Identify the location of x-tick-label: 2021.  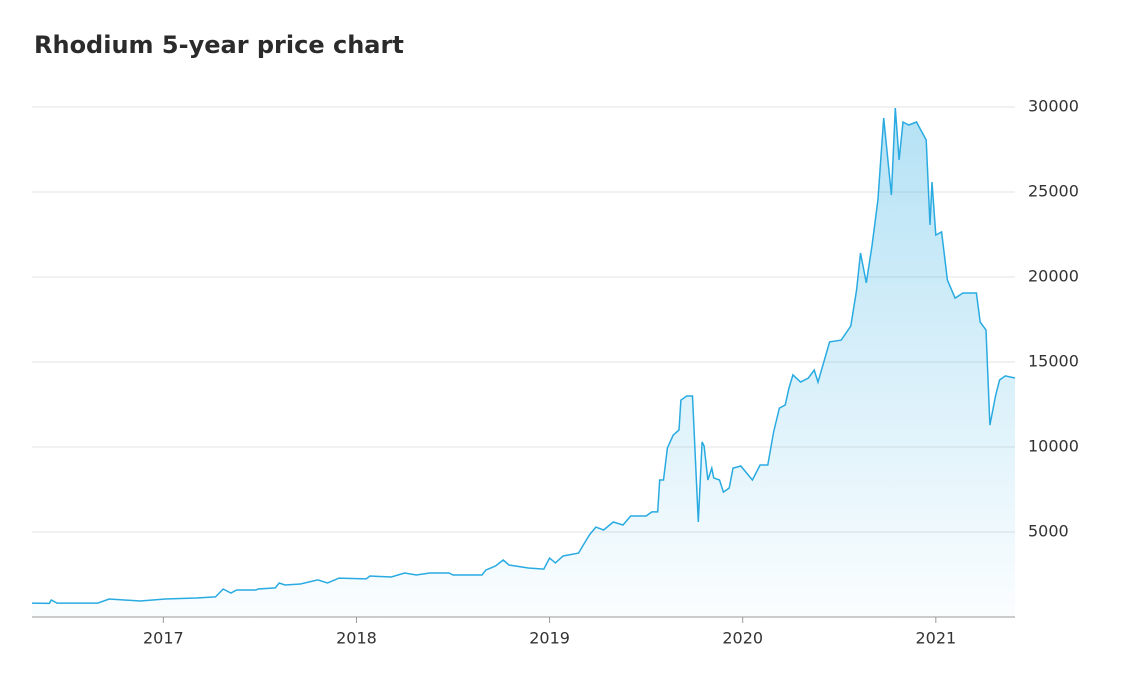
(935, 638).